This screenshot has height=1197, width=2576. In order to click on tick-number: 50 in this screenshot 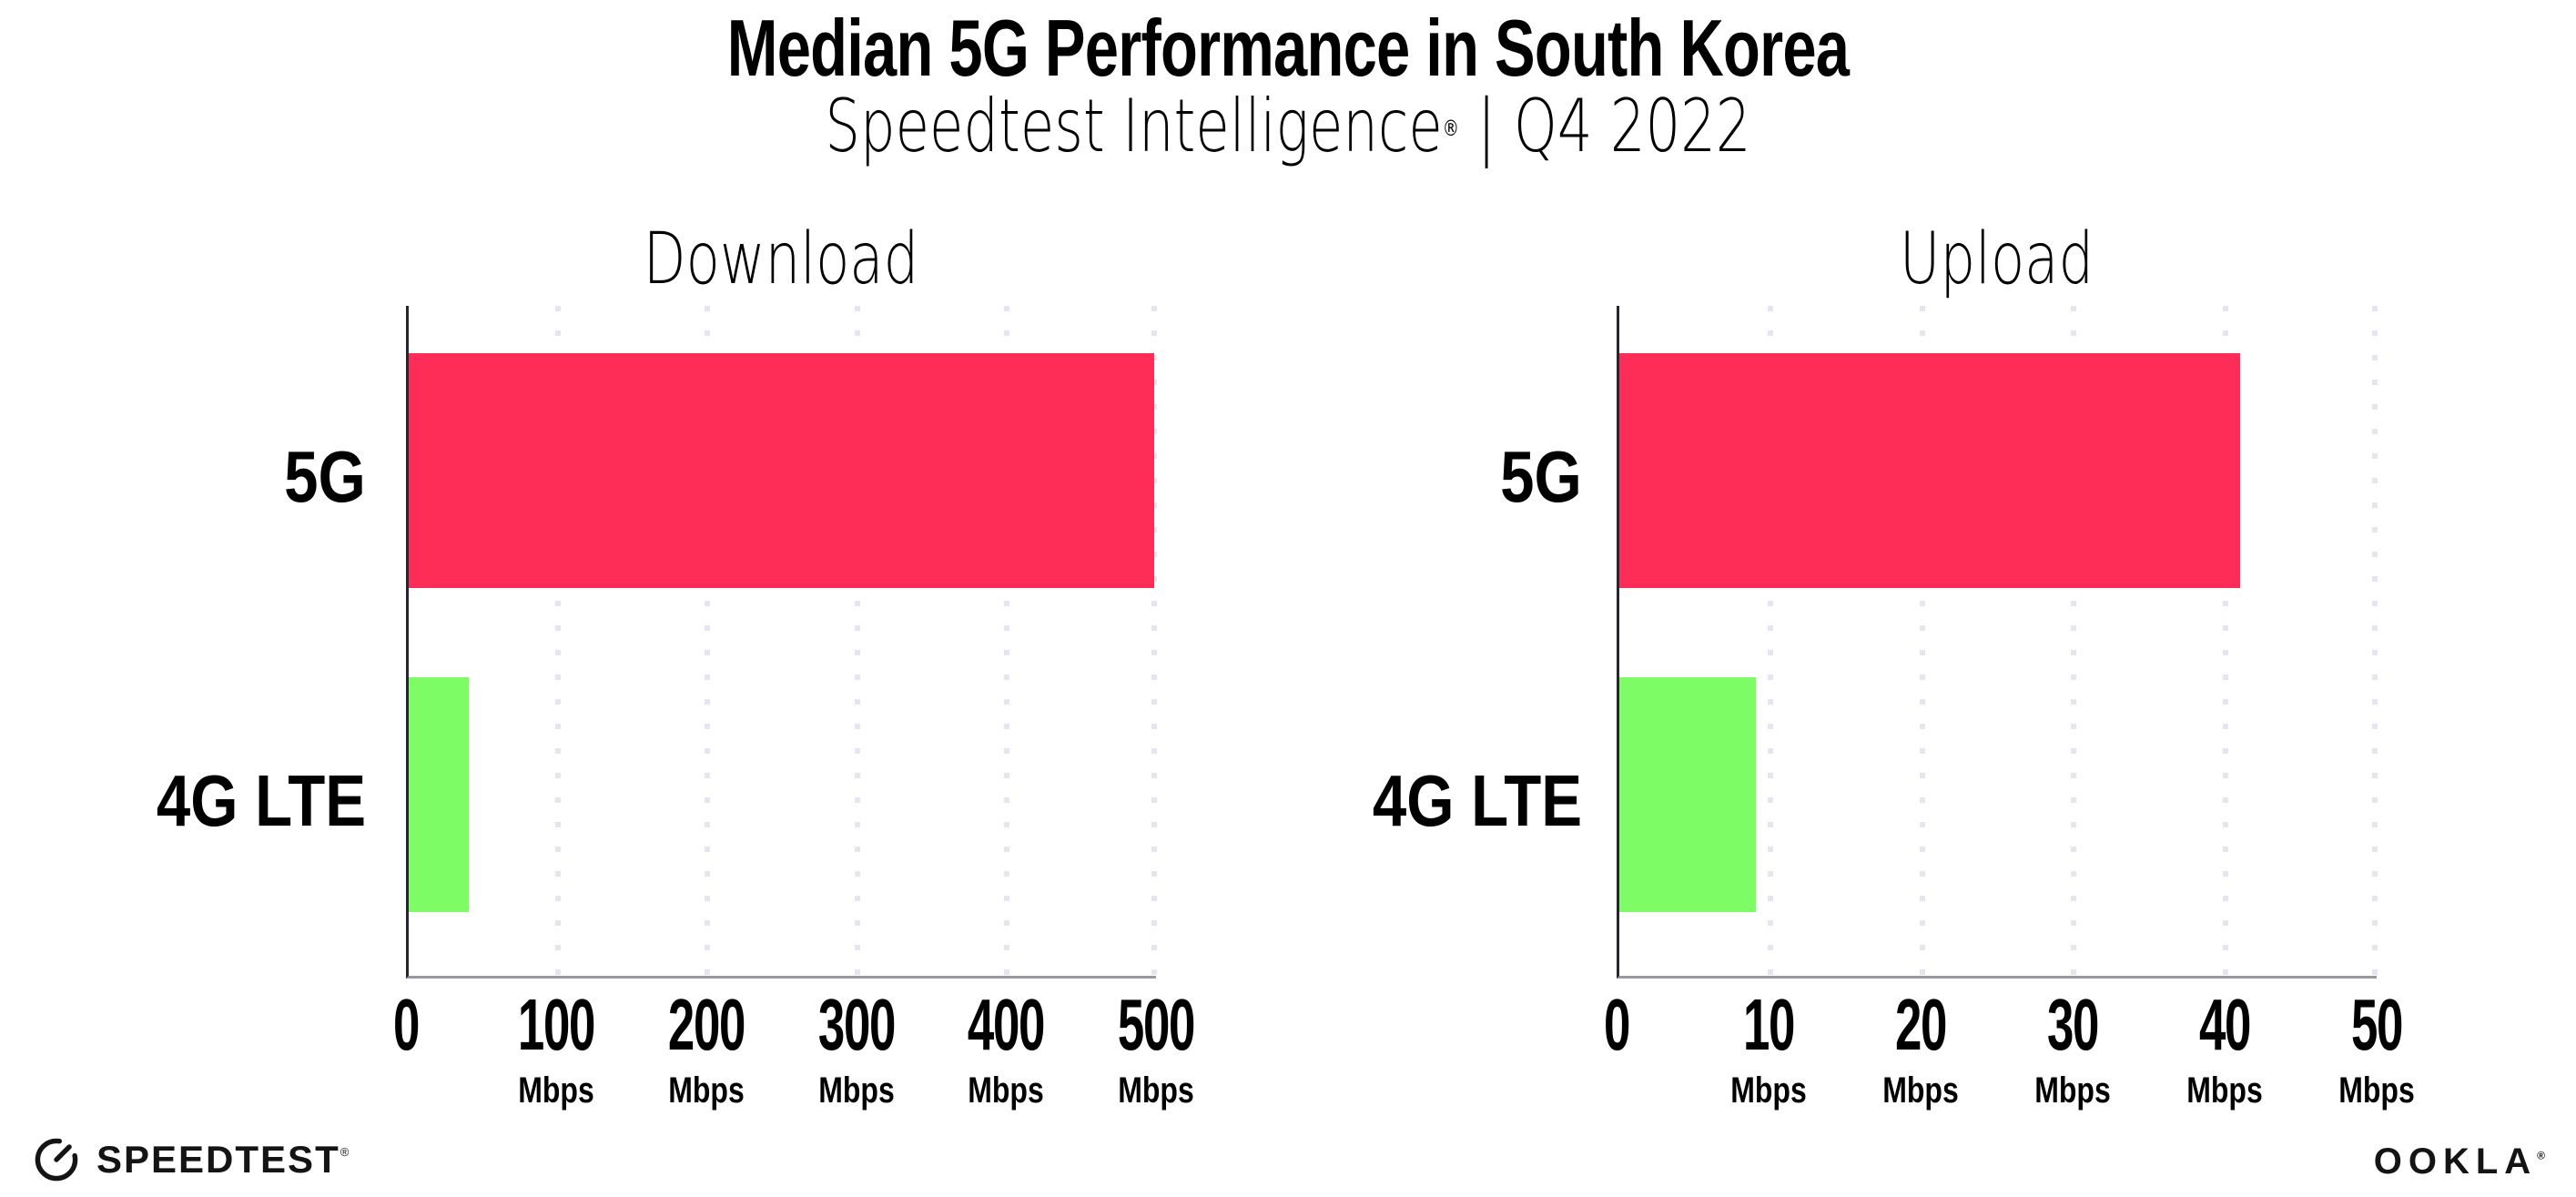, I will do `click(2376, 1024)`.